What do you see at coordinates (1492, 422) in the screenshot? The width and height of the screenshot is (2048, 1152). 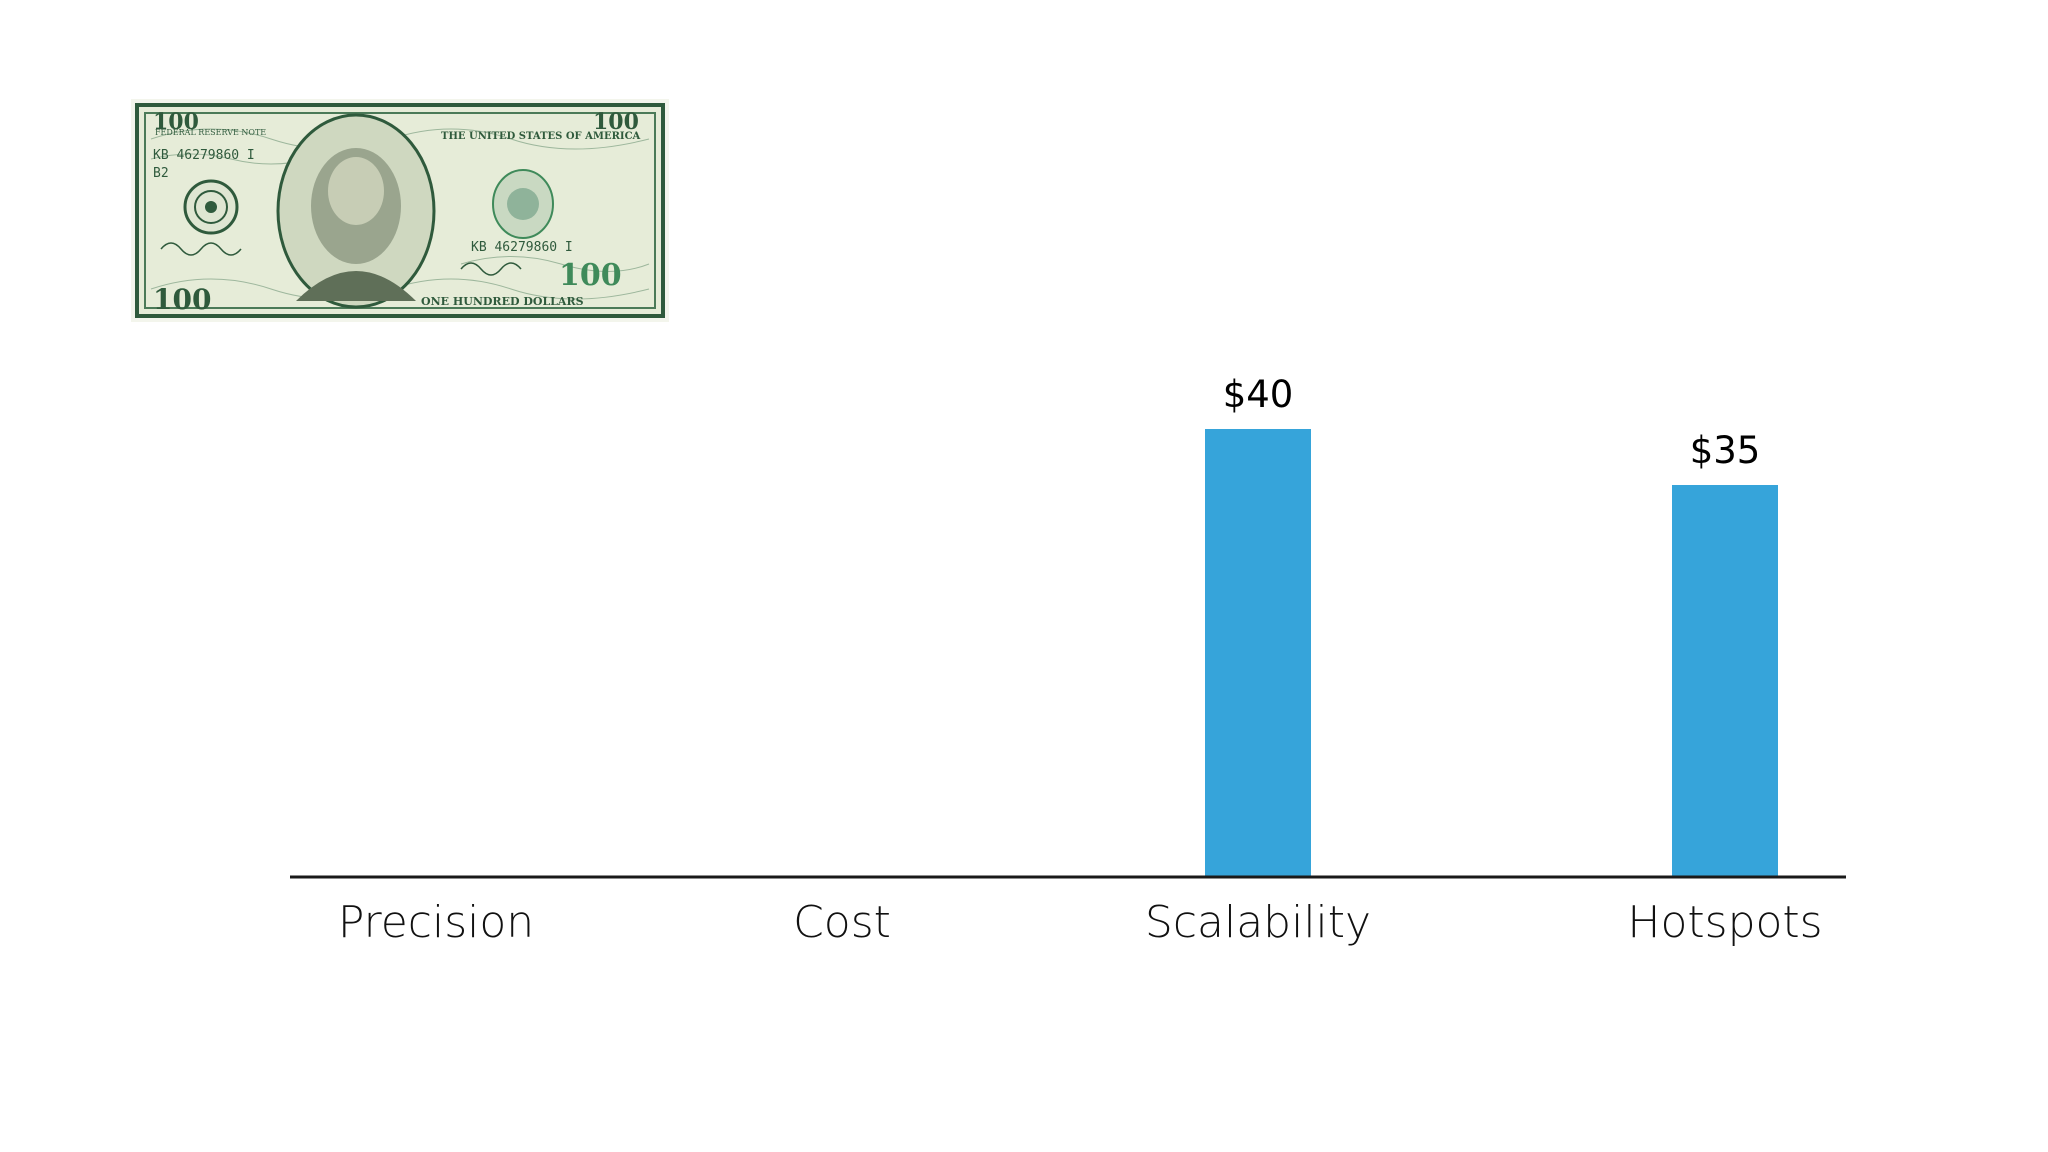 I see `data-label-group: $40 $35` at bounding box center [1492, 422].